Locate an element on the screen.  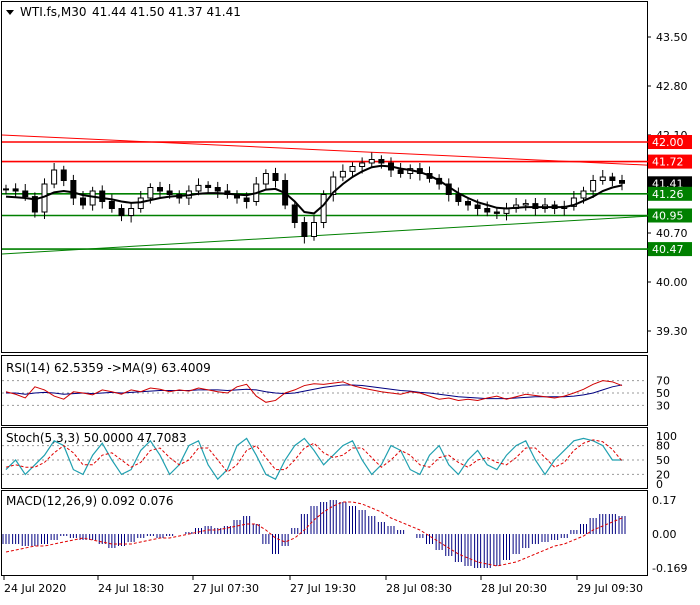
stoch-signal-line is located at coordinates (314, 456).